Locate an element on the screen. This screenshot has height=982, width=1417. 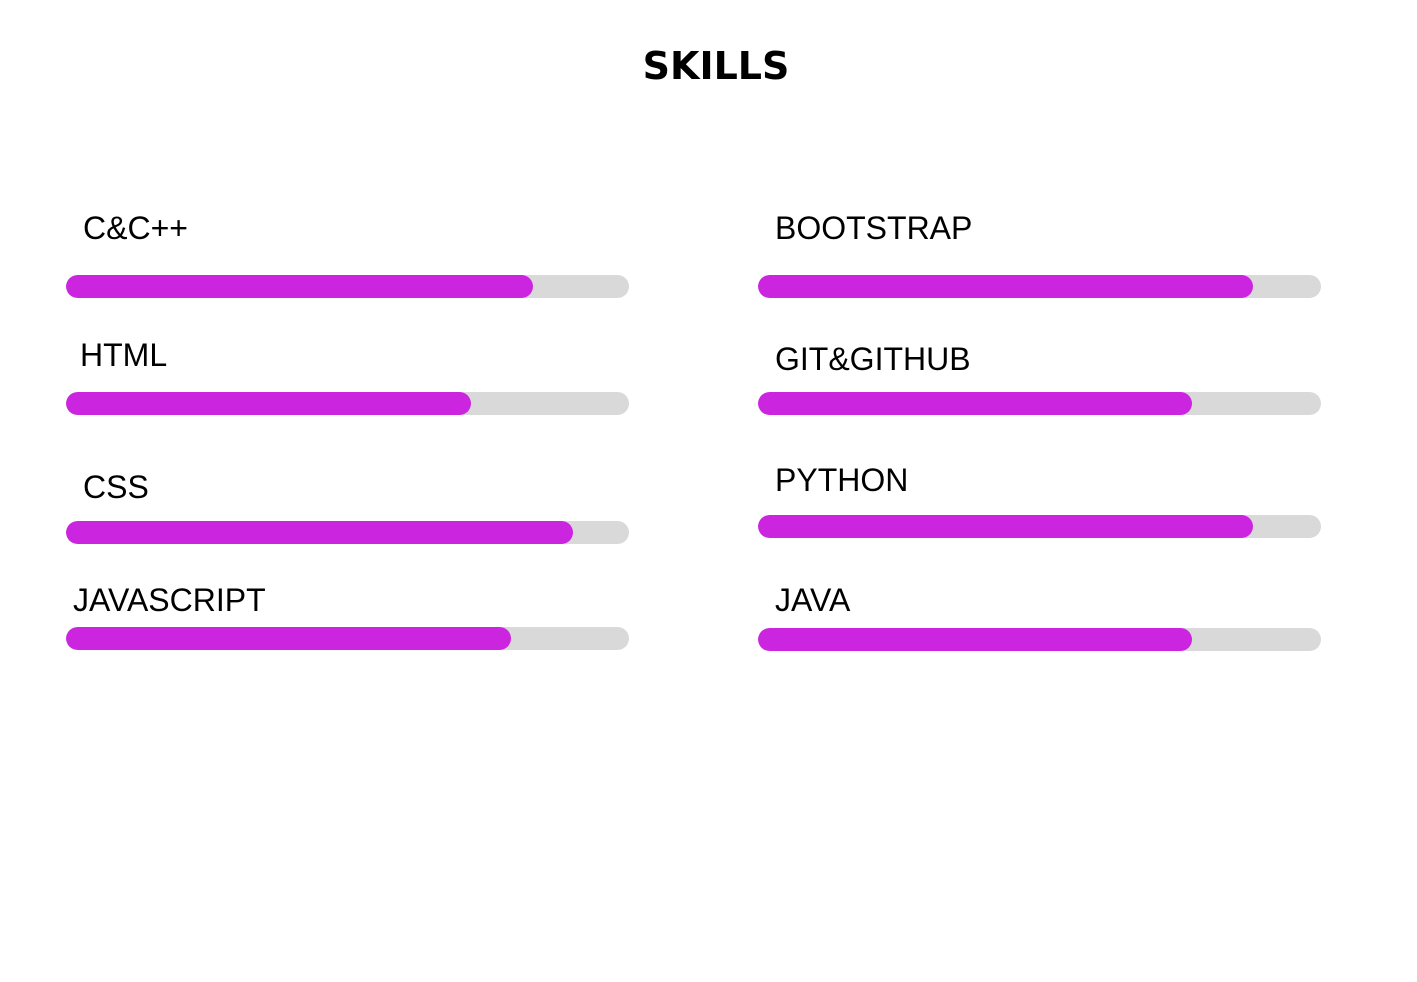
skill-label: C&C++ is located at coordinates (135, 228).